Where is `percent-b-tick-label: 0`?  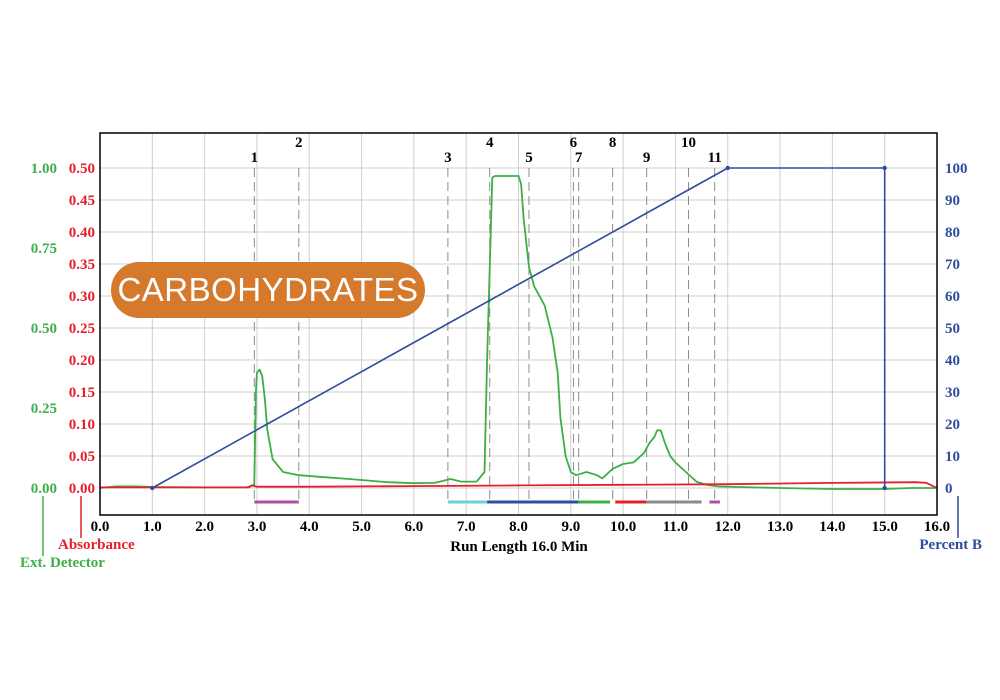 percent-b-tick-label: 0 is located at coordinates (949, 489).